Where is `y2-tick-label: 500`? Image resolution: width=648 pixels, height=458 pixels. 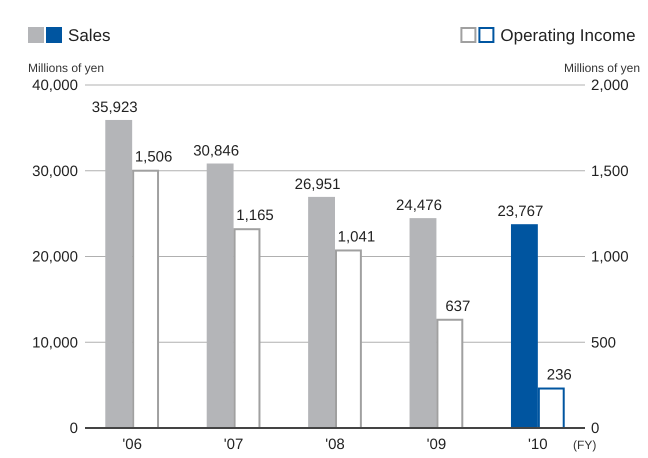 y2-tick-label: 500 is located at coordinates (603, 343).